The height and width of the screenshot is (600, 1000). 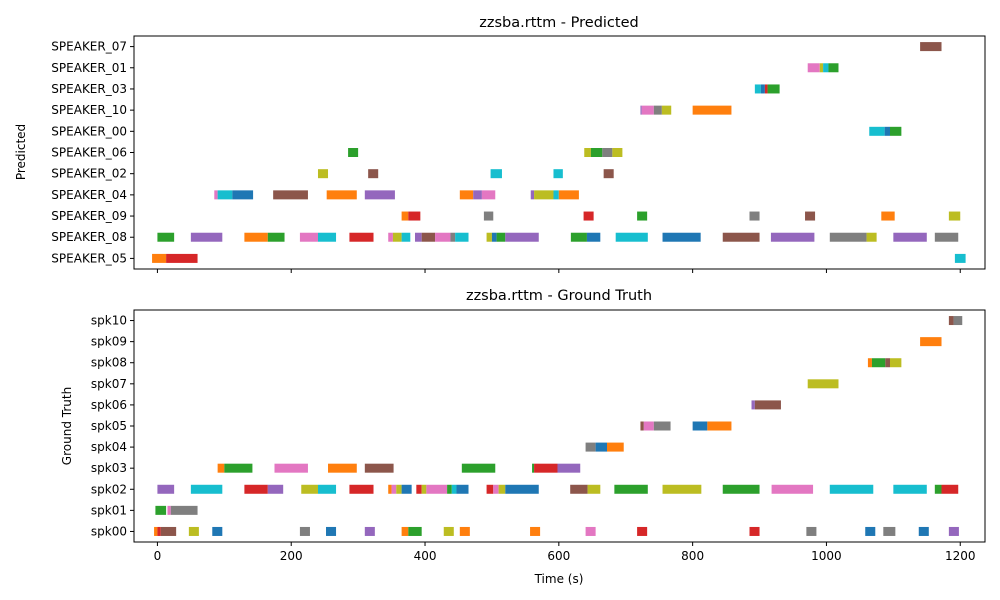 I want to click on y-tick-label: spk09, so click(x=109, y=342).